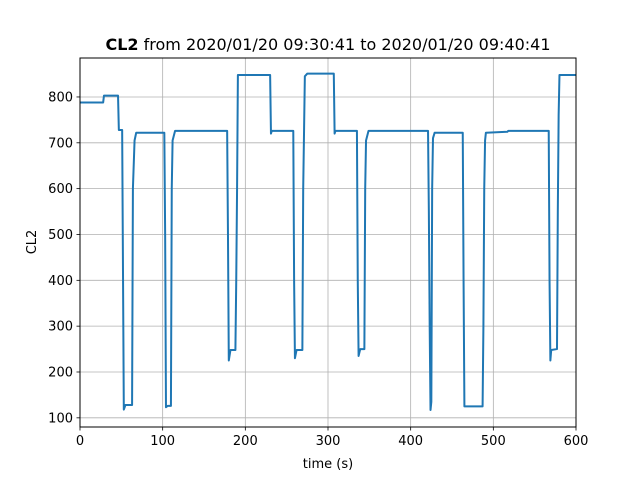 The width and height of the screenshot is (640, 480). What do you see at coordinates (60, 189) in the screenshot?
I see `y-tick-label: 600` at bounding box center [60, 189].